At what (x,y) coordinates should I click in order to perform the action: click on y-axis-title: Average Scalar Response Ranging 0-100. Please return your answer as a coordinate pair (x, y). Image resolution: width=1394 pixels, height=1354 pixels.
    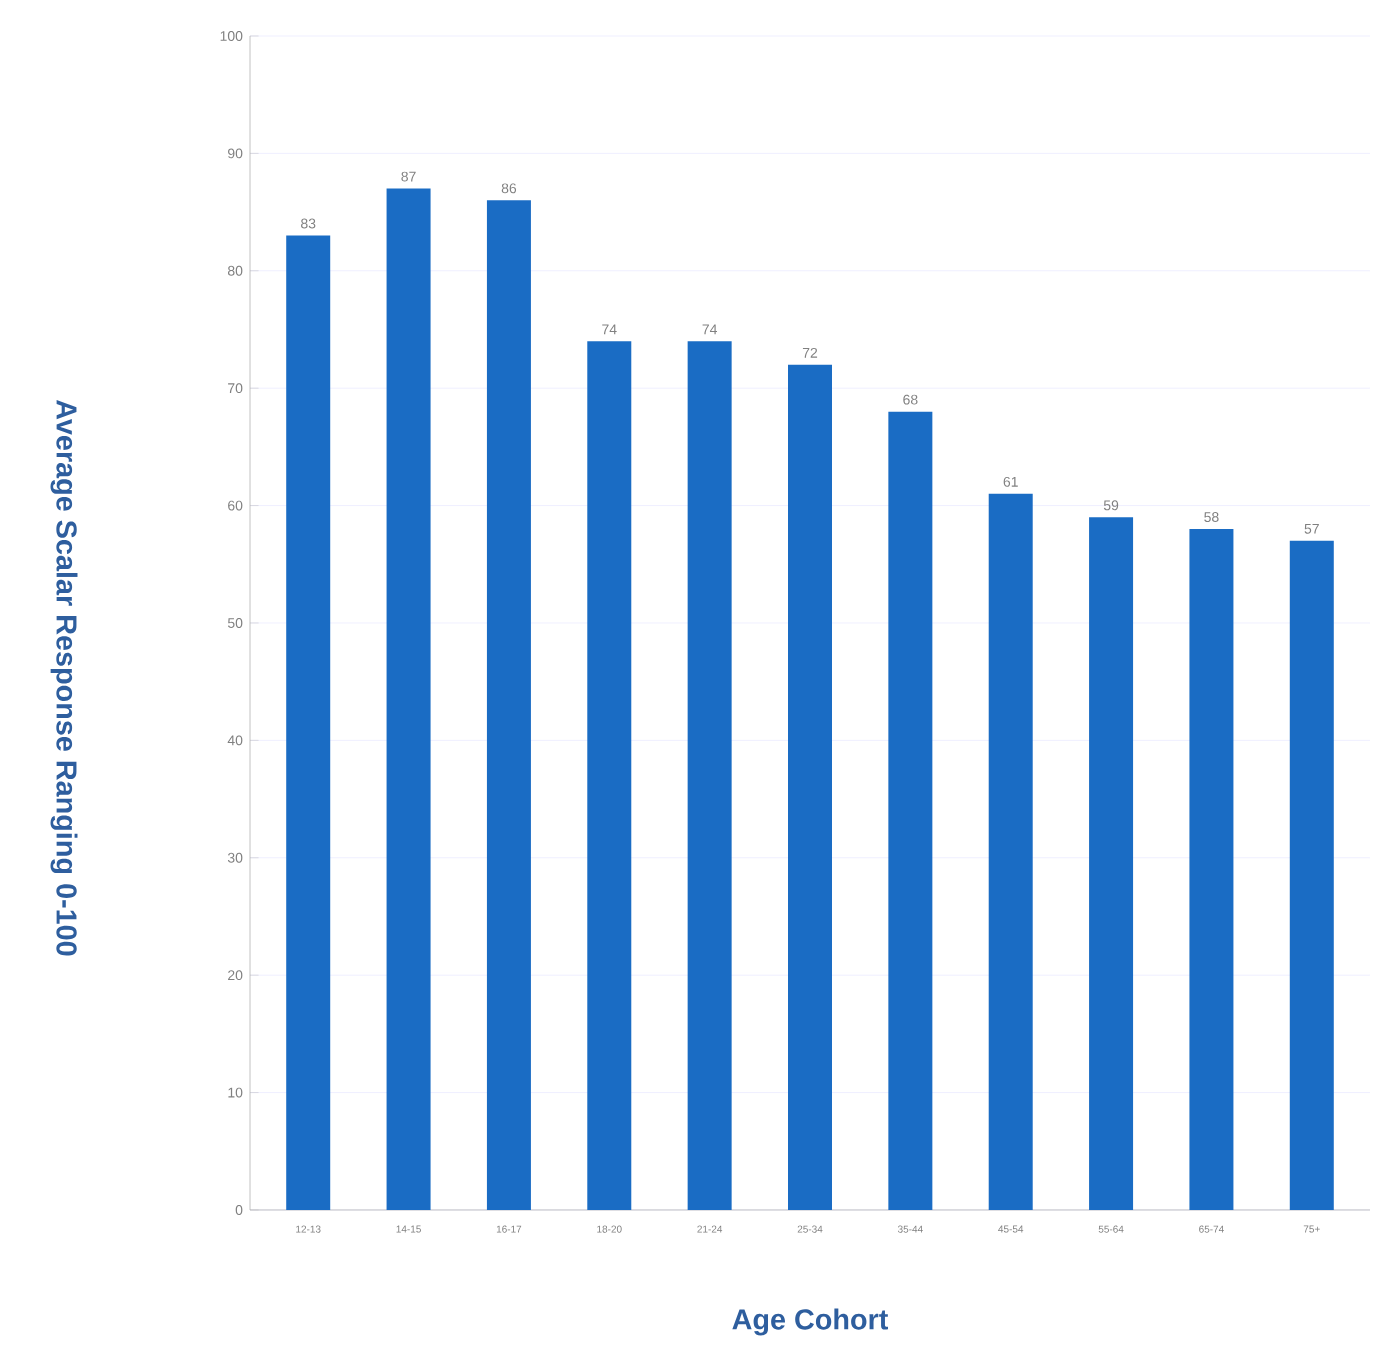
    Looking at the image, I should click on (64, 677).